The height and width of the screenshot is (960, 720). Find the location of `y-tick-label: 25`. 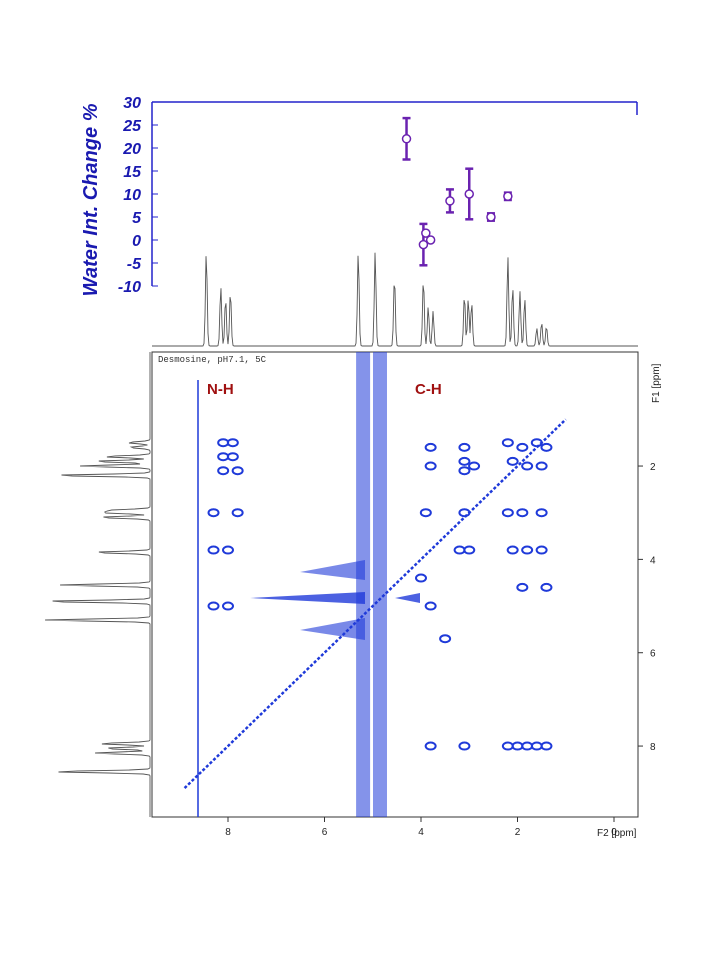

y-tick-label: 25 is located at coordinates (132, 126).